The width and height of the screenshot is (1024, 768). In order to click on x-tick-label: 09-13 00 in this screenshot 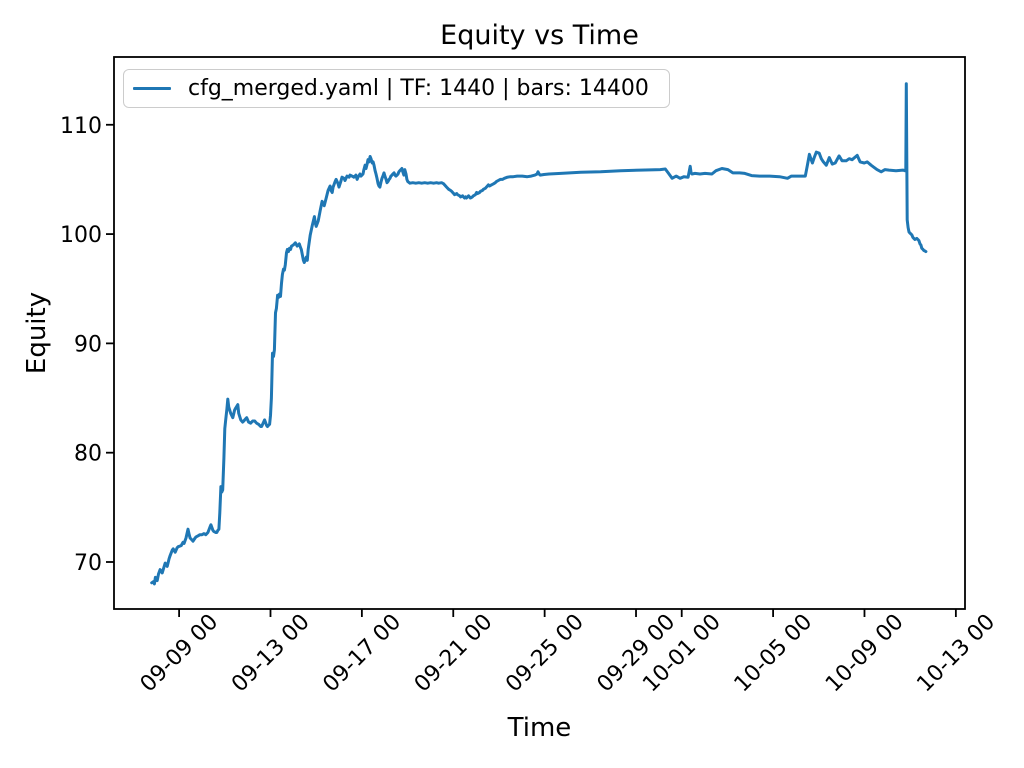, I will do `click(271, 654)`.